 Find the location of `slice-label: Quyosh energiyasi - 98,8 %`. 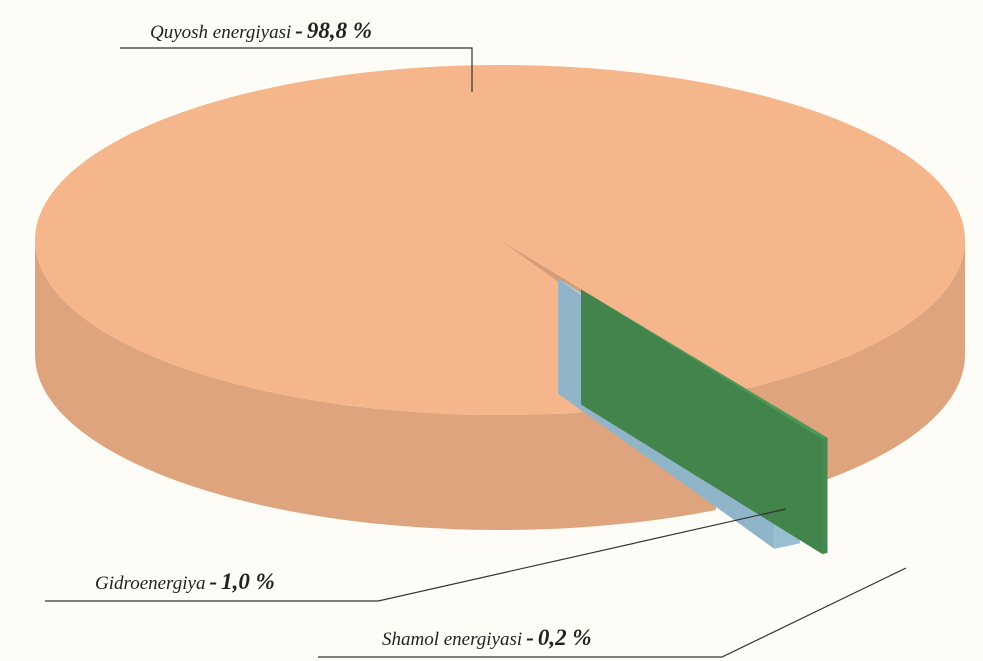

slice-label: Quyosh energiyasi - 98,8 % is located at coordinates (261, 30).